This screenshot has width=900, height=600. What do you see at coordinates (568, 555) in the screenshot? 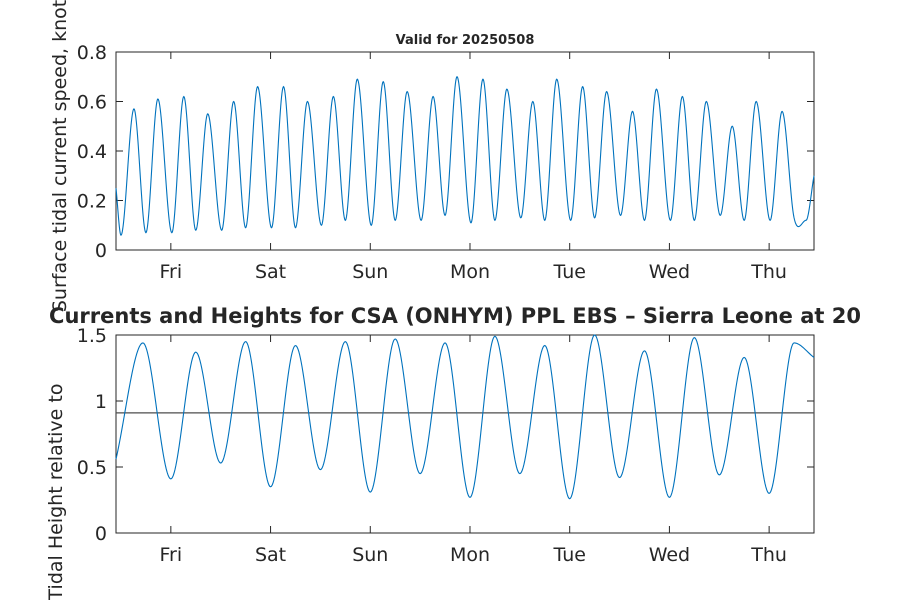
I see `tidal-height-x-tick-label: Tue` at bounding box center [568, 555].